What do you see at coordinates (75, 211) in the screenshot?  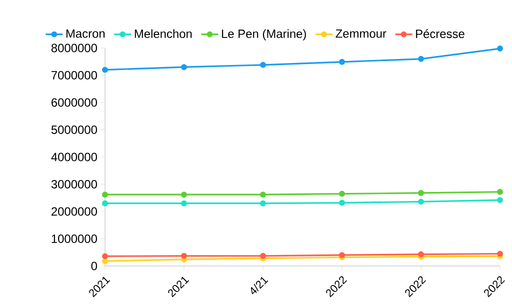 I see `y-tick-label: 2000000` at bounding box center [75, 211].